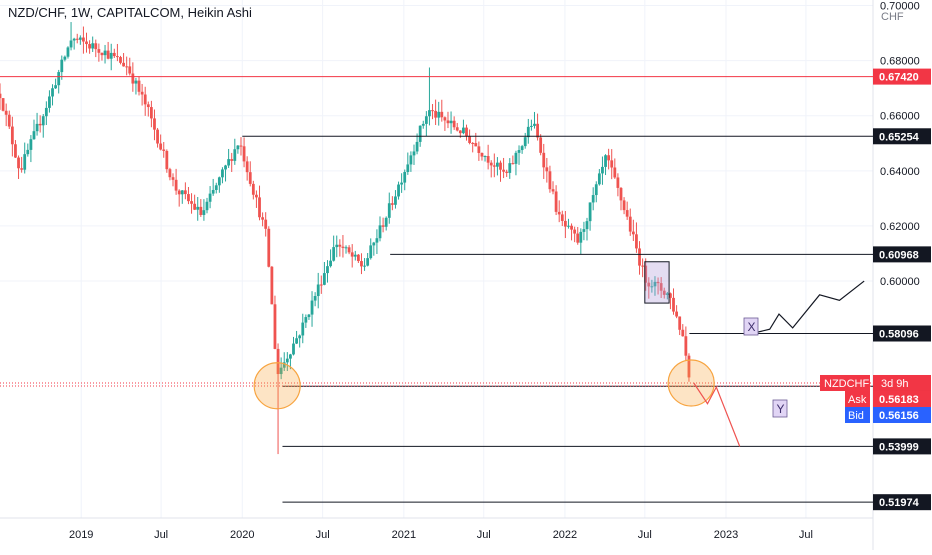  Describe the element at coordinates (899, 255) in the screenshot. I see `level-price-tag: 0.60968` at that location.